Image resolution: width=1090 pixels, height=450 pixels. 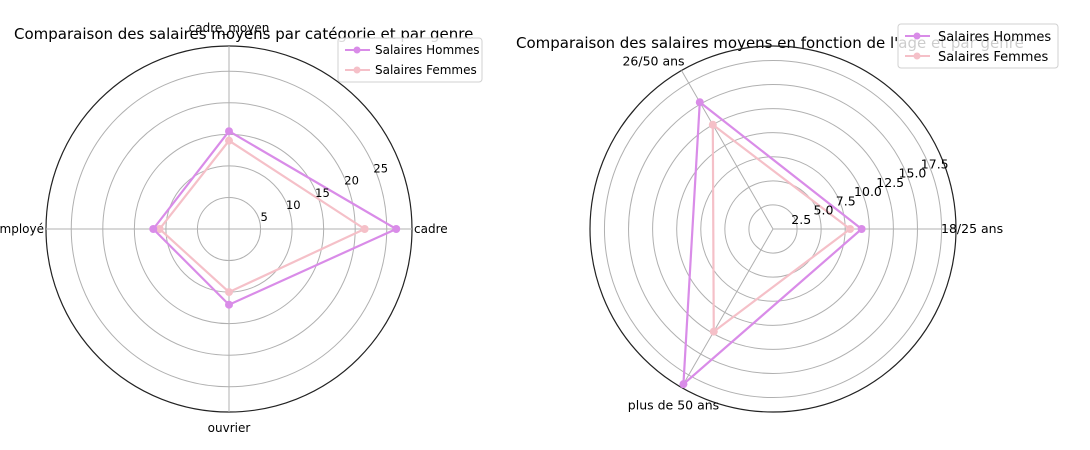 What do you see at coordinates (22, 229) in the screenshot?
I see `category-label: employé` at bounding box center [22, 229].